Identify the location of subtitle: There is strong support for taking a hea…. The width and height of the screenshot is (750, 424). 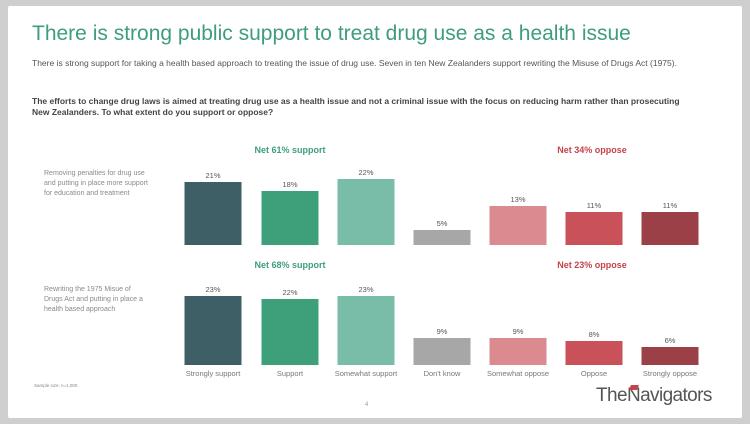
(354, 63).